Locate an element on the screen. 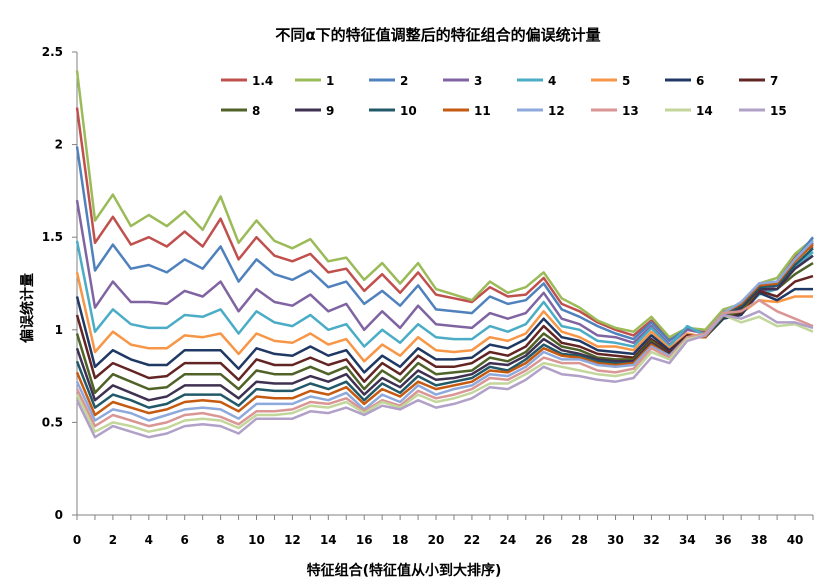 The image size is (829, 583). legend-item-2: 2 is located at coordinates (388, 81).